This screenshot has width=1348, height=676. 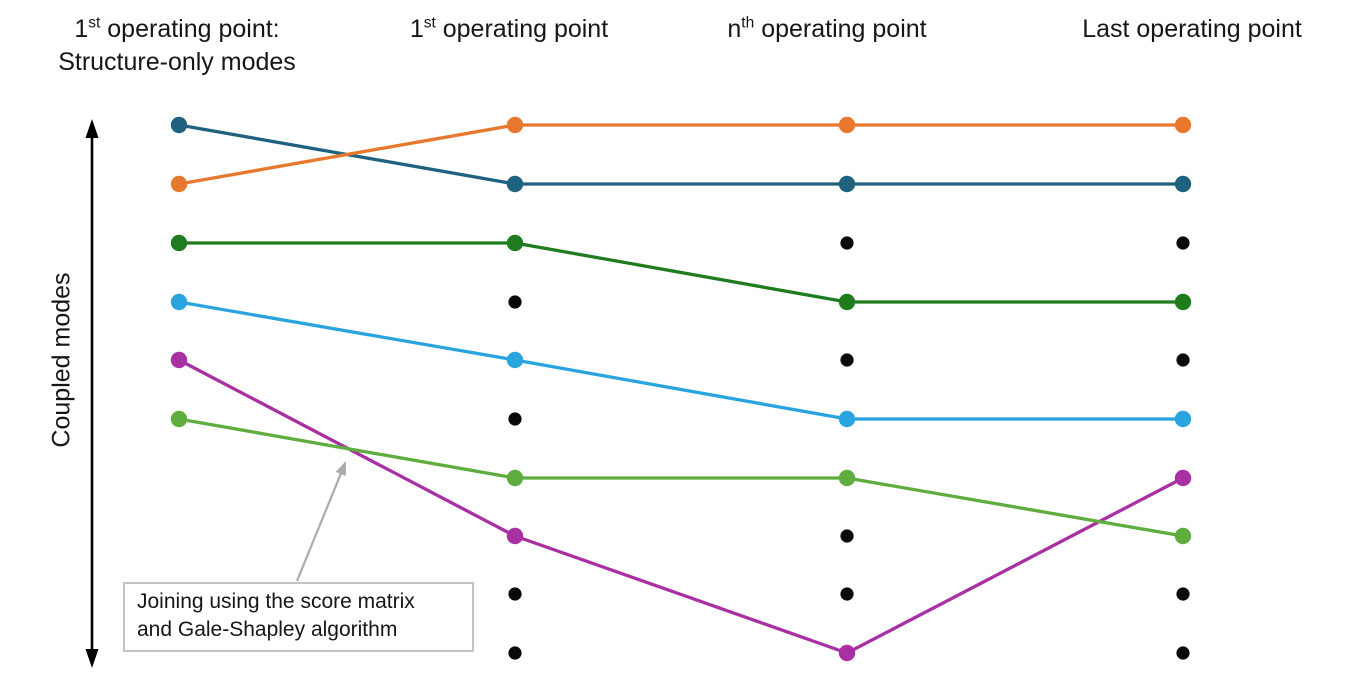 What do you see at coordinates (515, 360) in the screenshot?
I see `light-blue-mode-dot-col2` at bounding box center [515, 360].